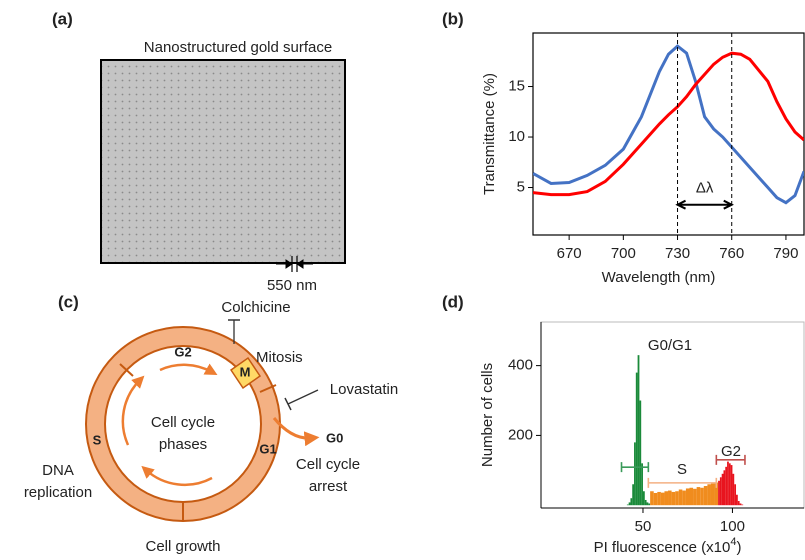  I want to click on x-tick-label: 700, so click(623, 253).